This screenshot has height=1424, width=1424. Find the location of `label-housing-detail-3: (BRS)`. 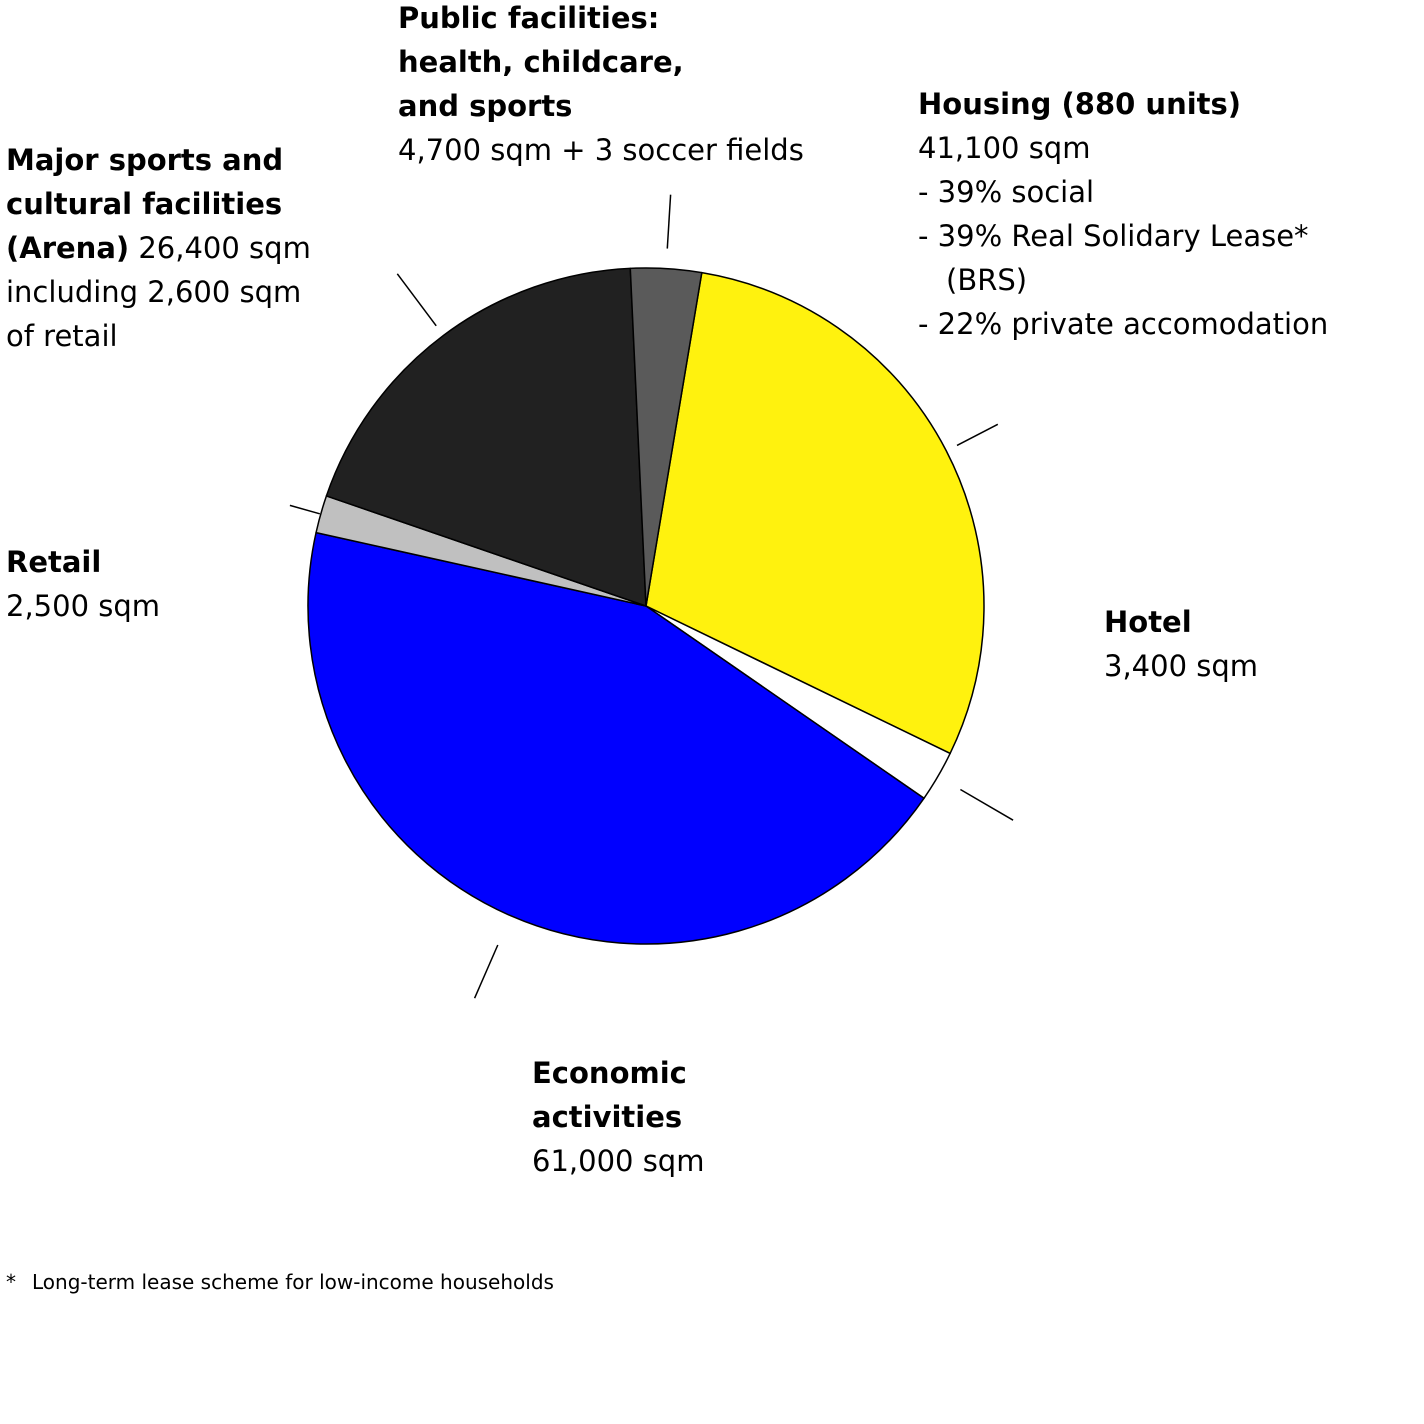

label-housing-detail-3: (BRS) is located at coordinates (987, 280).